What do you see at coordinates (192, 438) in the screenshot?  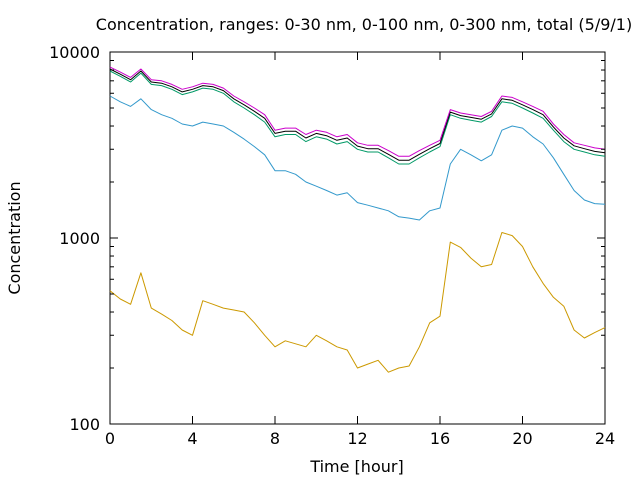 I see `x-tick-label: 4` at bounding box center [192, 438].